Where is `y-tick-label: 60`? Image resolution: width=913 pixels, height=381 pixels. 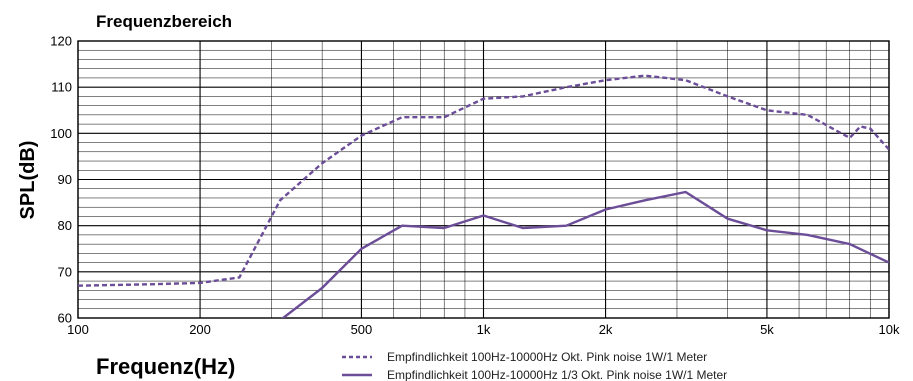
y-tick-label: 60 is located at coordinates (65, 318).